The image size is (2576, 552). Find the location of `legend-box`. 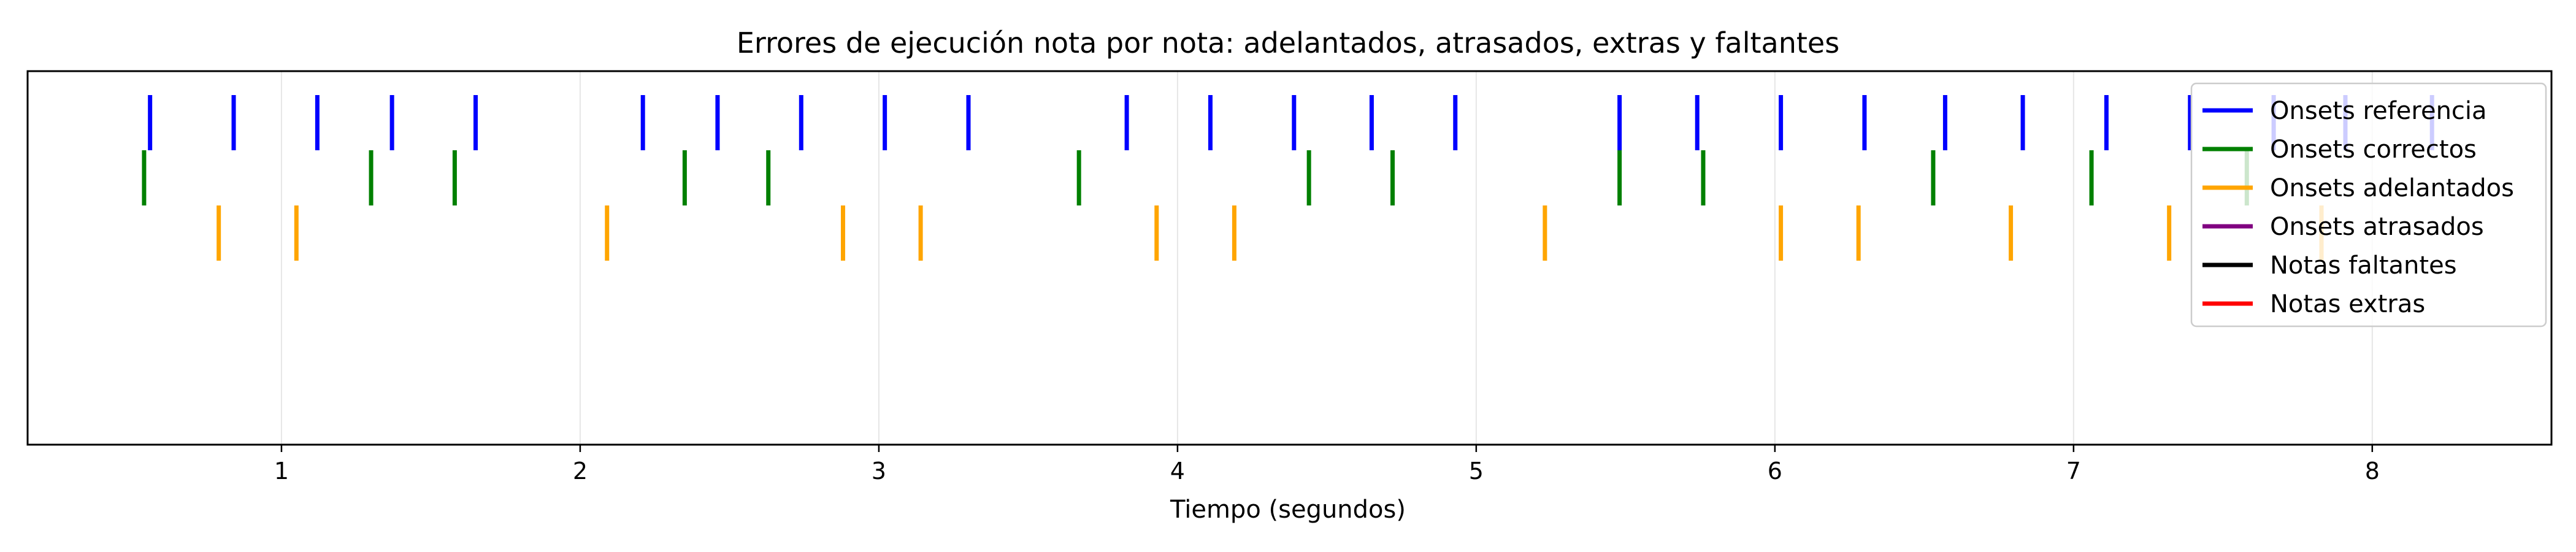

legend-box is located at coordinates (2368, 205).